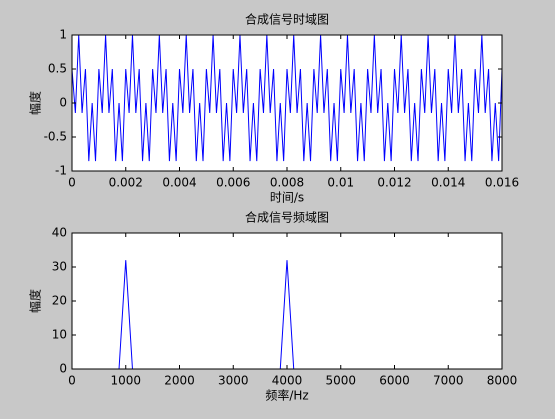  I want to click on y-tick-label: 40, so click(59, 233).